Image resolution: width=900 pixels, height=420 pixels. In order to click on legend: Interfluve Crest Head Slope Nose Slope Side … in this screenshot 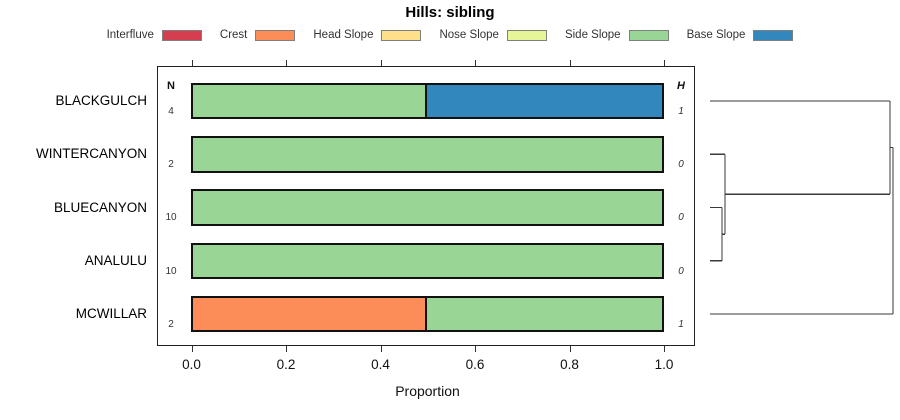, I will do `click(450, 35)`.